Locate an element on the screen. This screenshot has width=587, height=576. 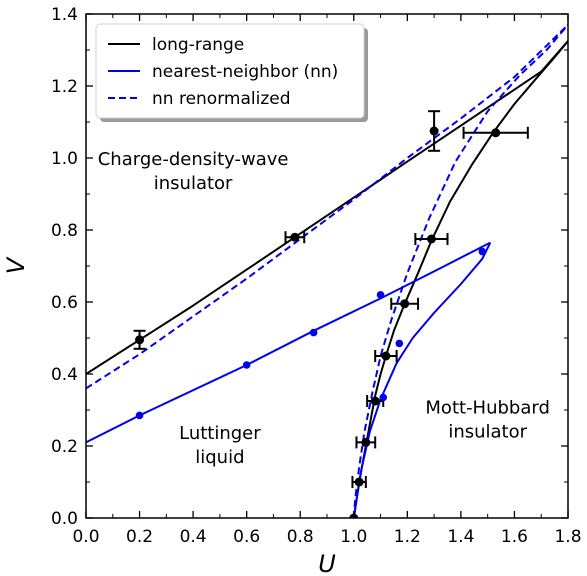
y-tick-label: 1.0 is located at coordinates (64, 159).